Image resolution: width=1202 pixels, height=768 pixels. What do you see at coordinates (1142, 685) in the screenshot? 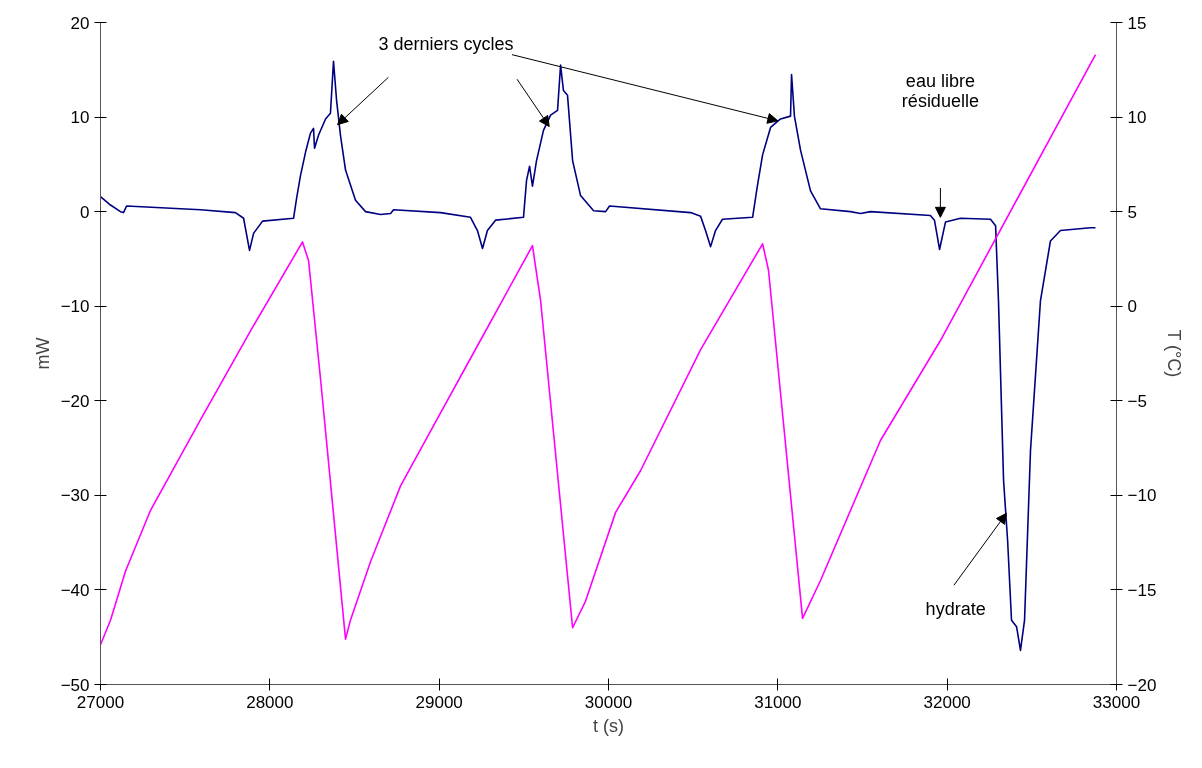
I see `y2-tick-label: −20` at bounding box center [1142, 685].